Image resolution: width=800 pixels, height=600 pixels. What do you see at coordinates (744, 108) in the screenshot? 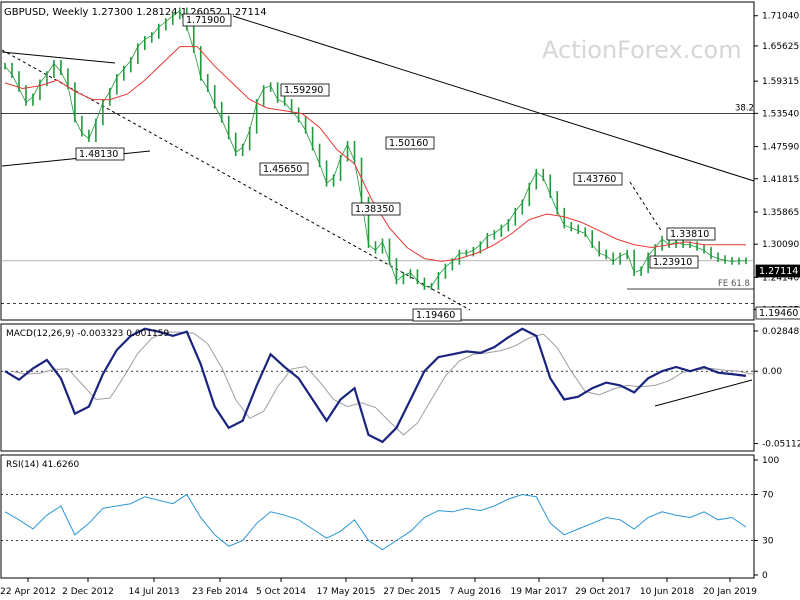
I see `label-38-2: 38.2` at bounding box center [744, 108].